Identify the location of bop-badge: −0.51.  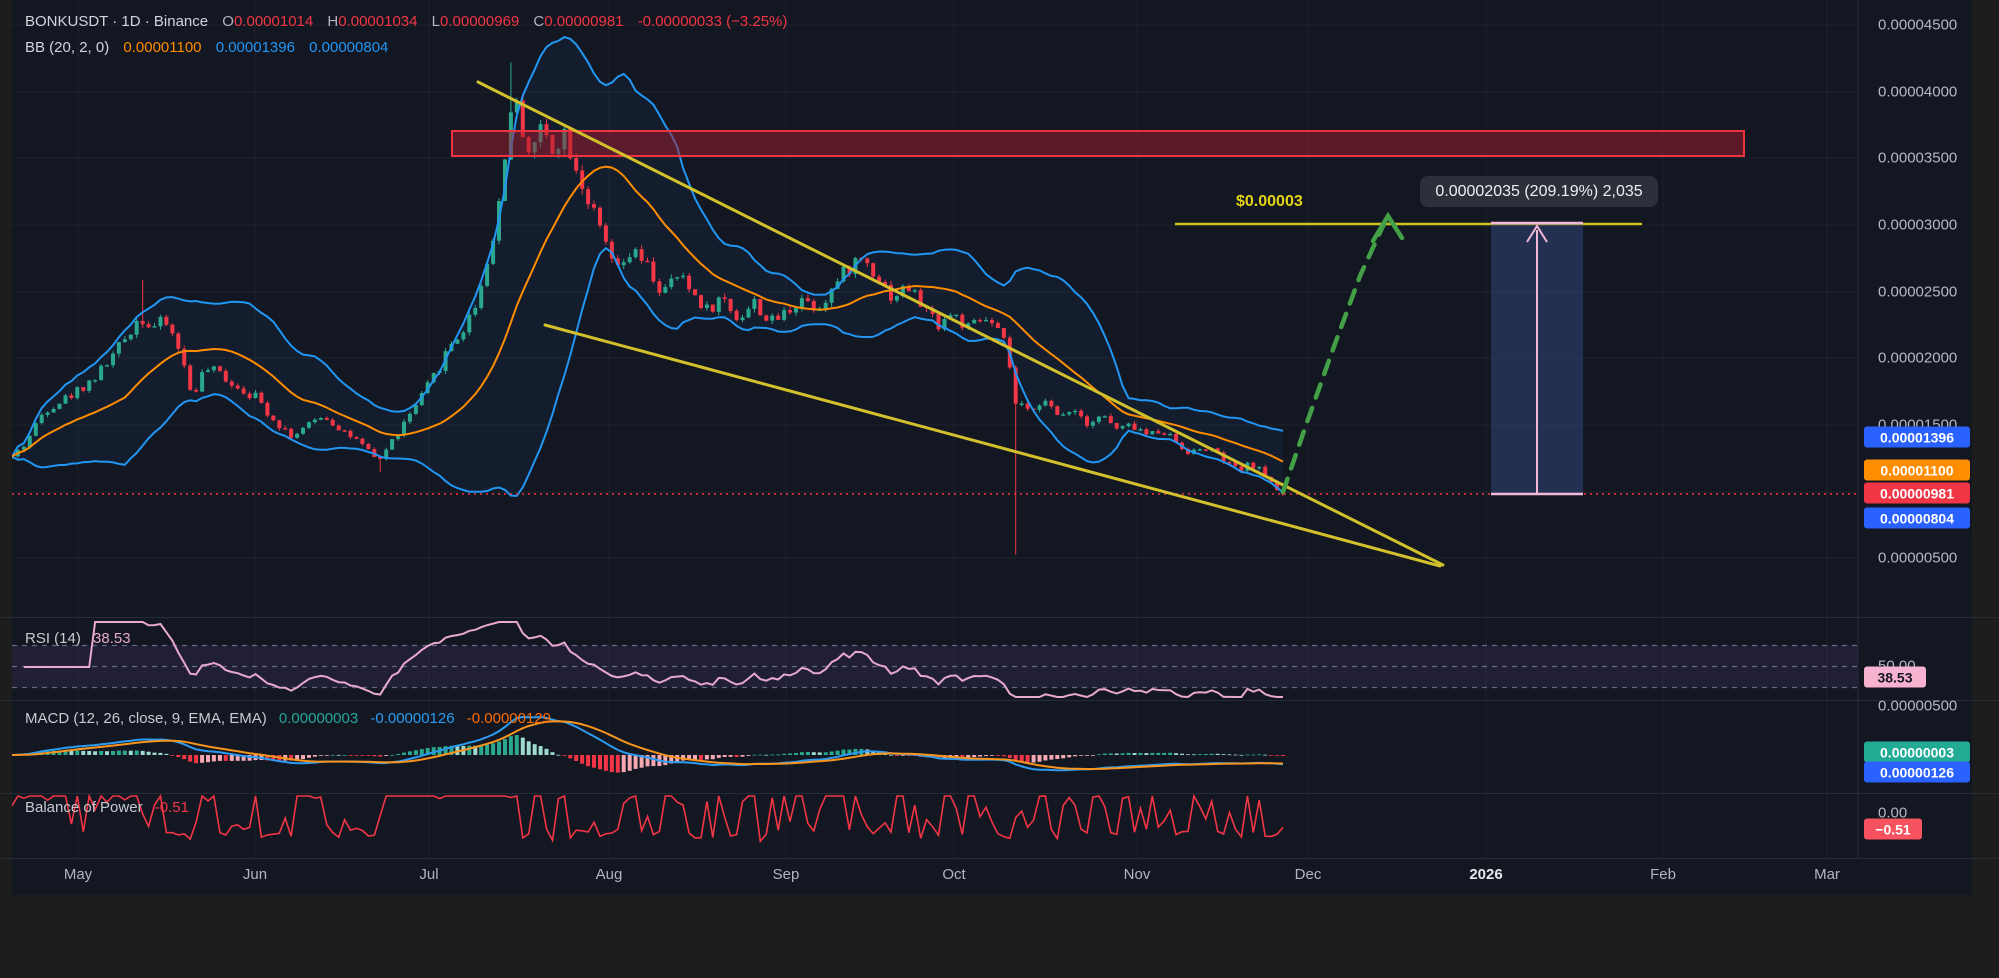
(1893, 829).